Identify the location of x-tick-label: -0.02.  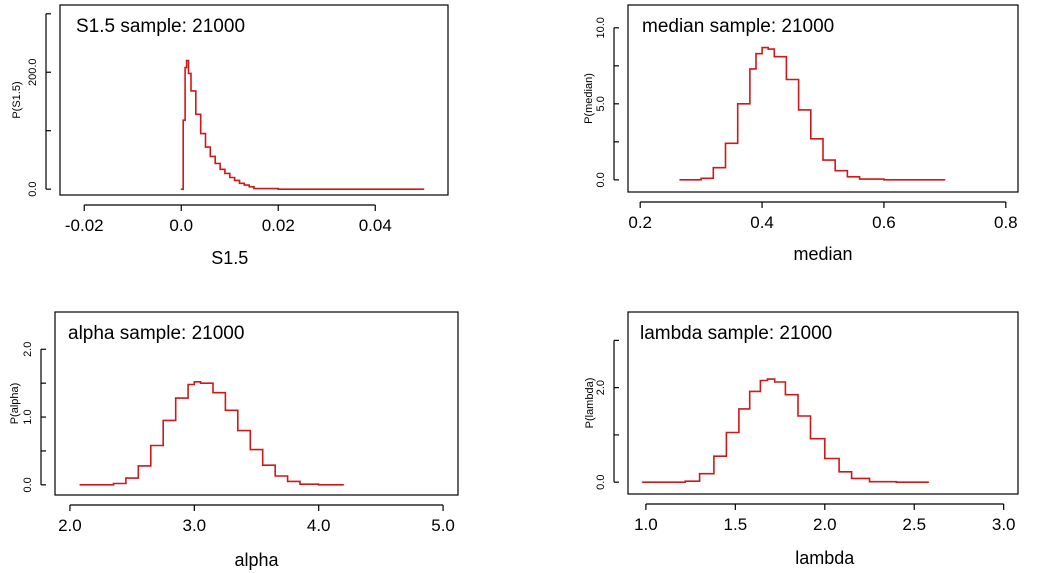
(84, 225).